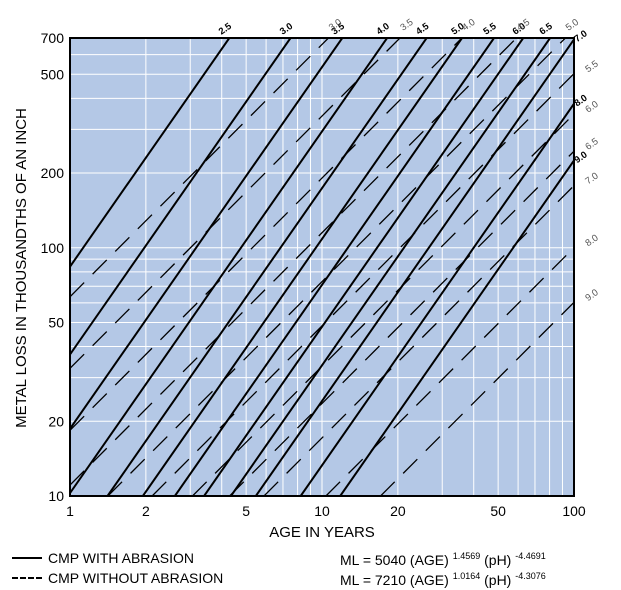 This screenshot has width=621, height=590. I want to click on dashed-curve-label-ph-5.5: 5.5, so click(591, 66).